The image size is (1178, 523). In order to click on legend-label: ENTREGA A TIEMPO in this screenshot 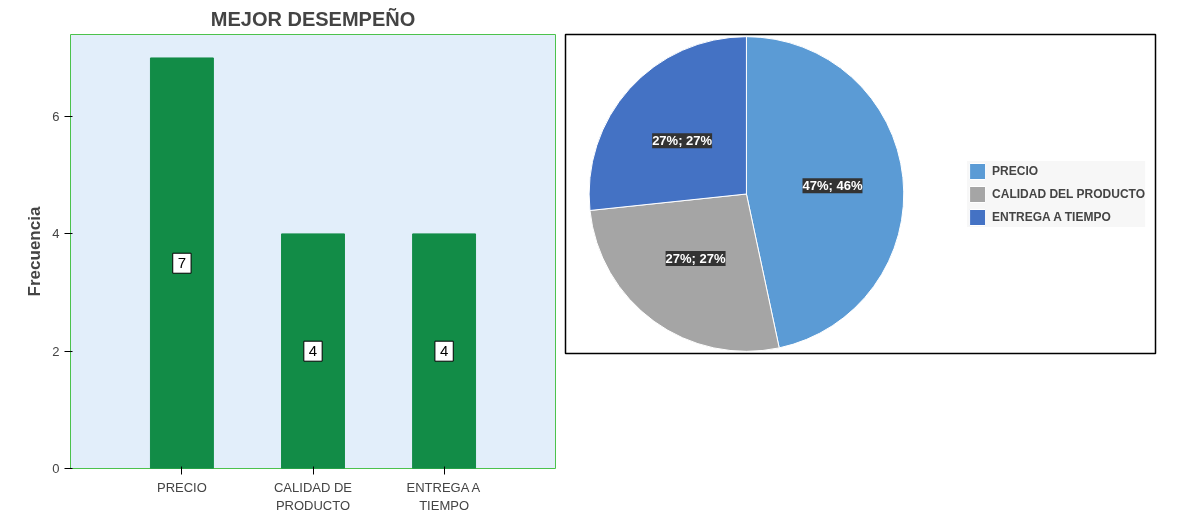, I will do `click(1051, 216)`.